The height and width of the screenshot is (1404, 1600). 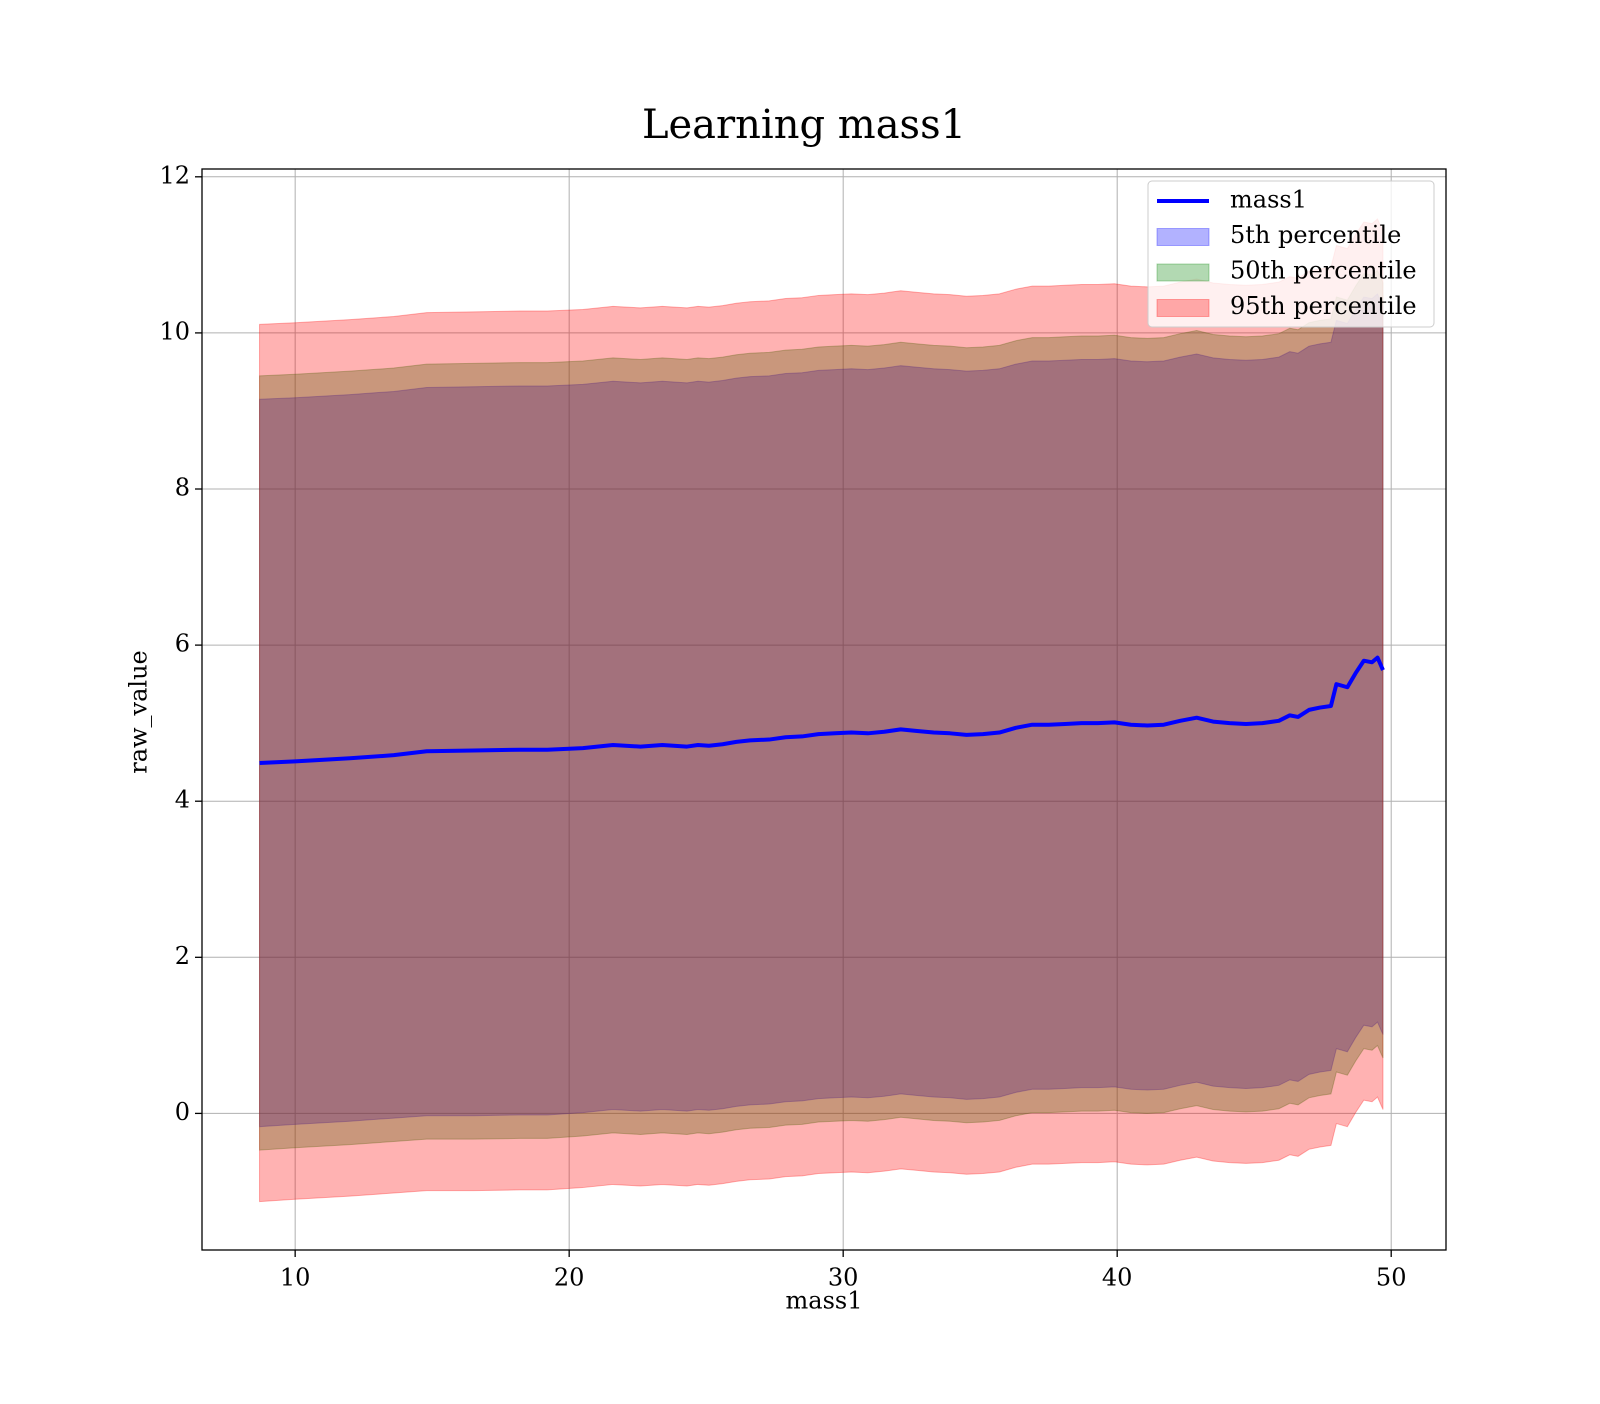 I want to click on legend-label-mass1: mass1, so click(x=1268, y=200).